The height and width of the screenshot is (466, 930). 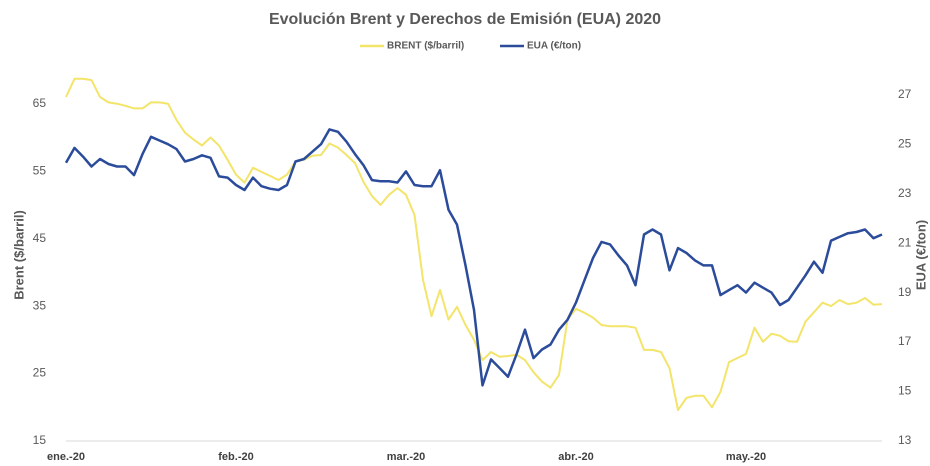 What do you see at coordinates (18, 255) in the screenshot?
I see `y-axis-label: Brent ($/barril)` at bounding box center [18, 255].